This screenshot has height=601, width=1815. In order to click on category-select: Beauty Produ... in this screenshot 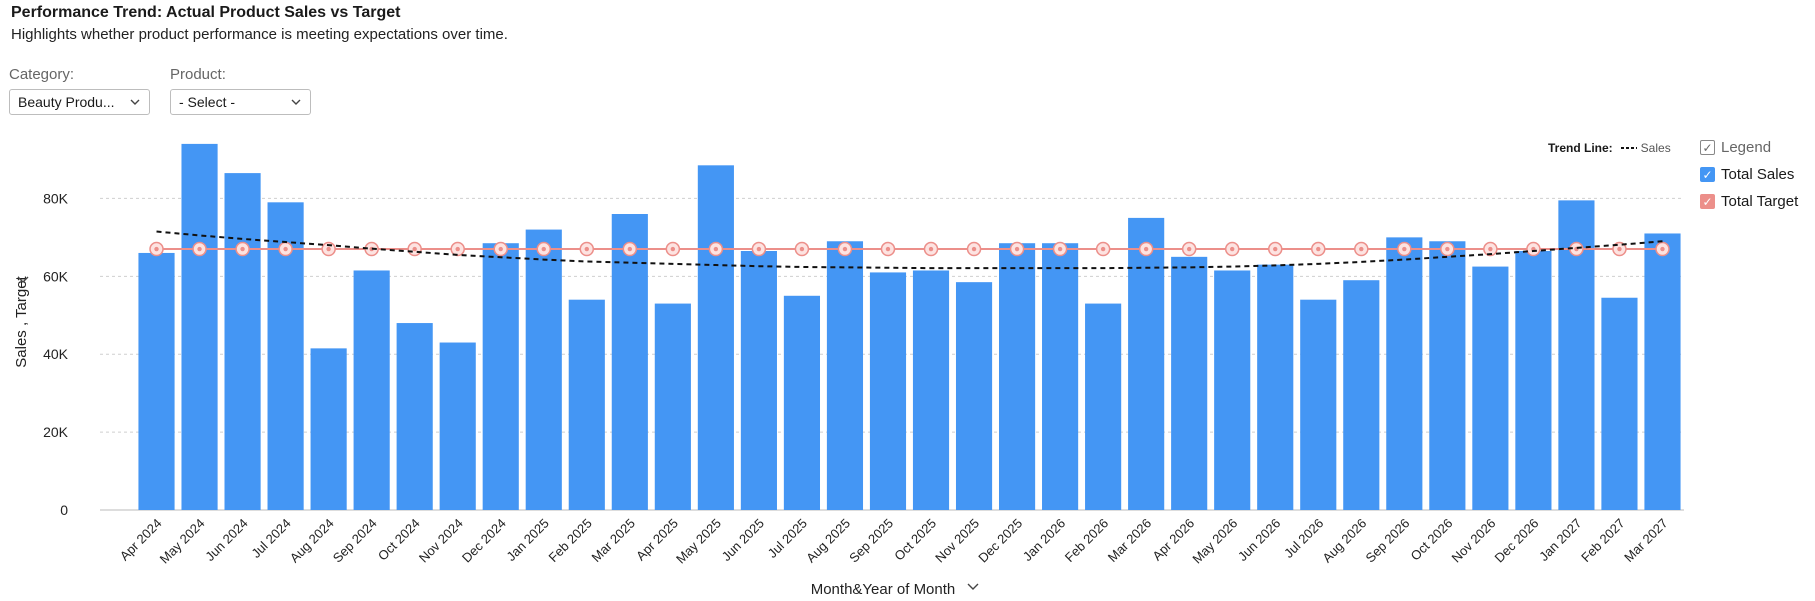, I will do `click(79, 102)`.